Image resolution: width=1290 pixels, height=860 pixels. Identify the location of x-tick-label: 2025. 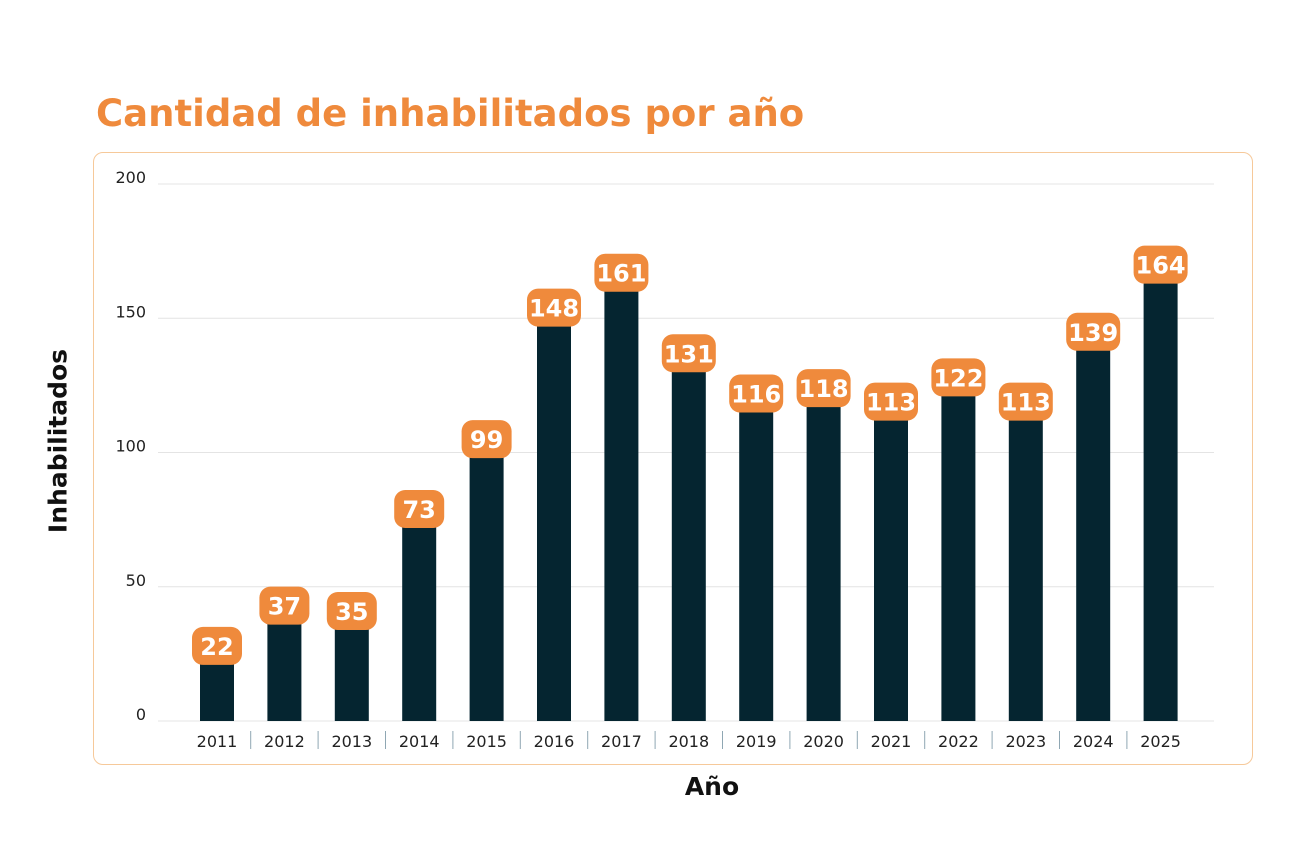
(1160, 741).